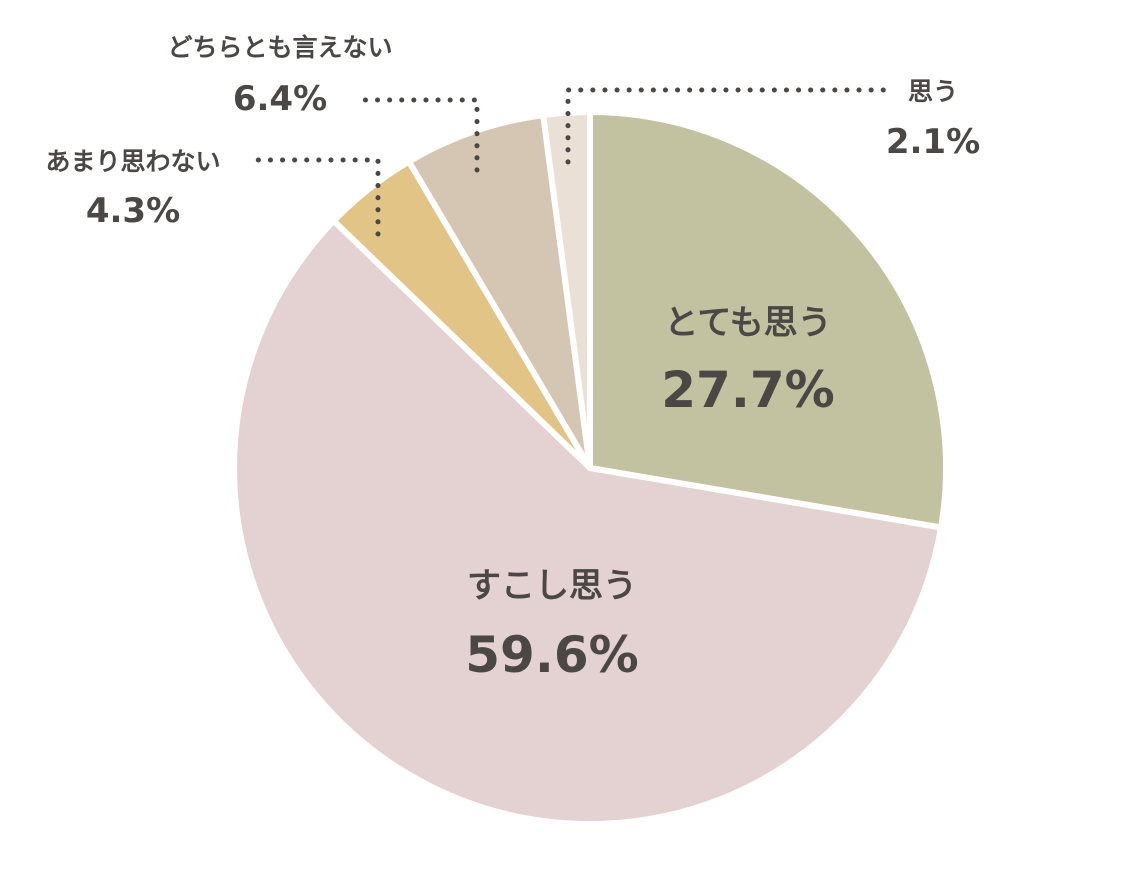 The height and width of the screenshot is (869, 1141). I want to click on slice-label-shiomou: 思う, so click(933, 91).